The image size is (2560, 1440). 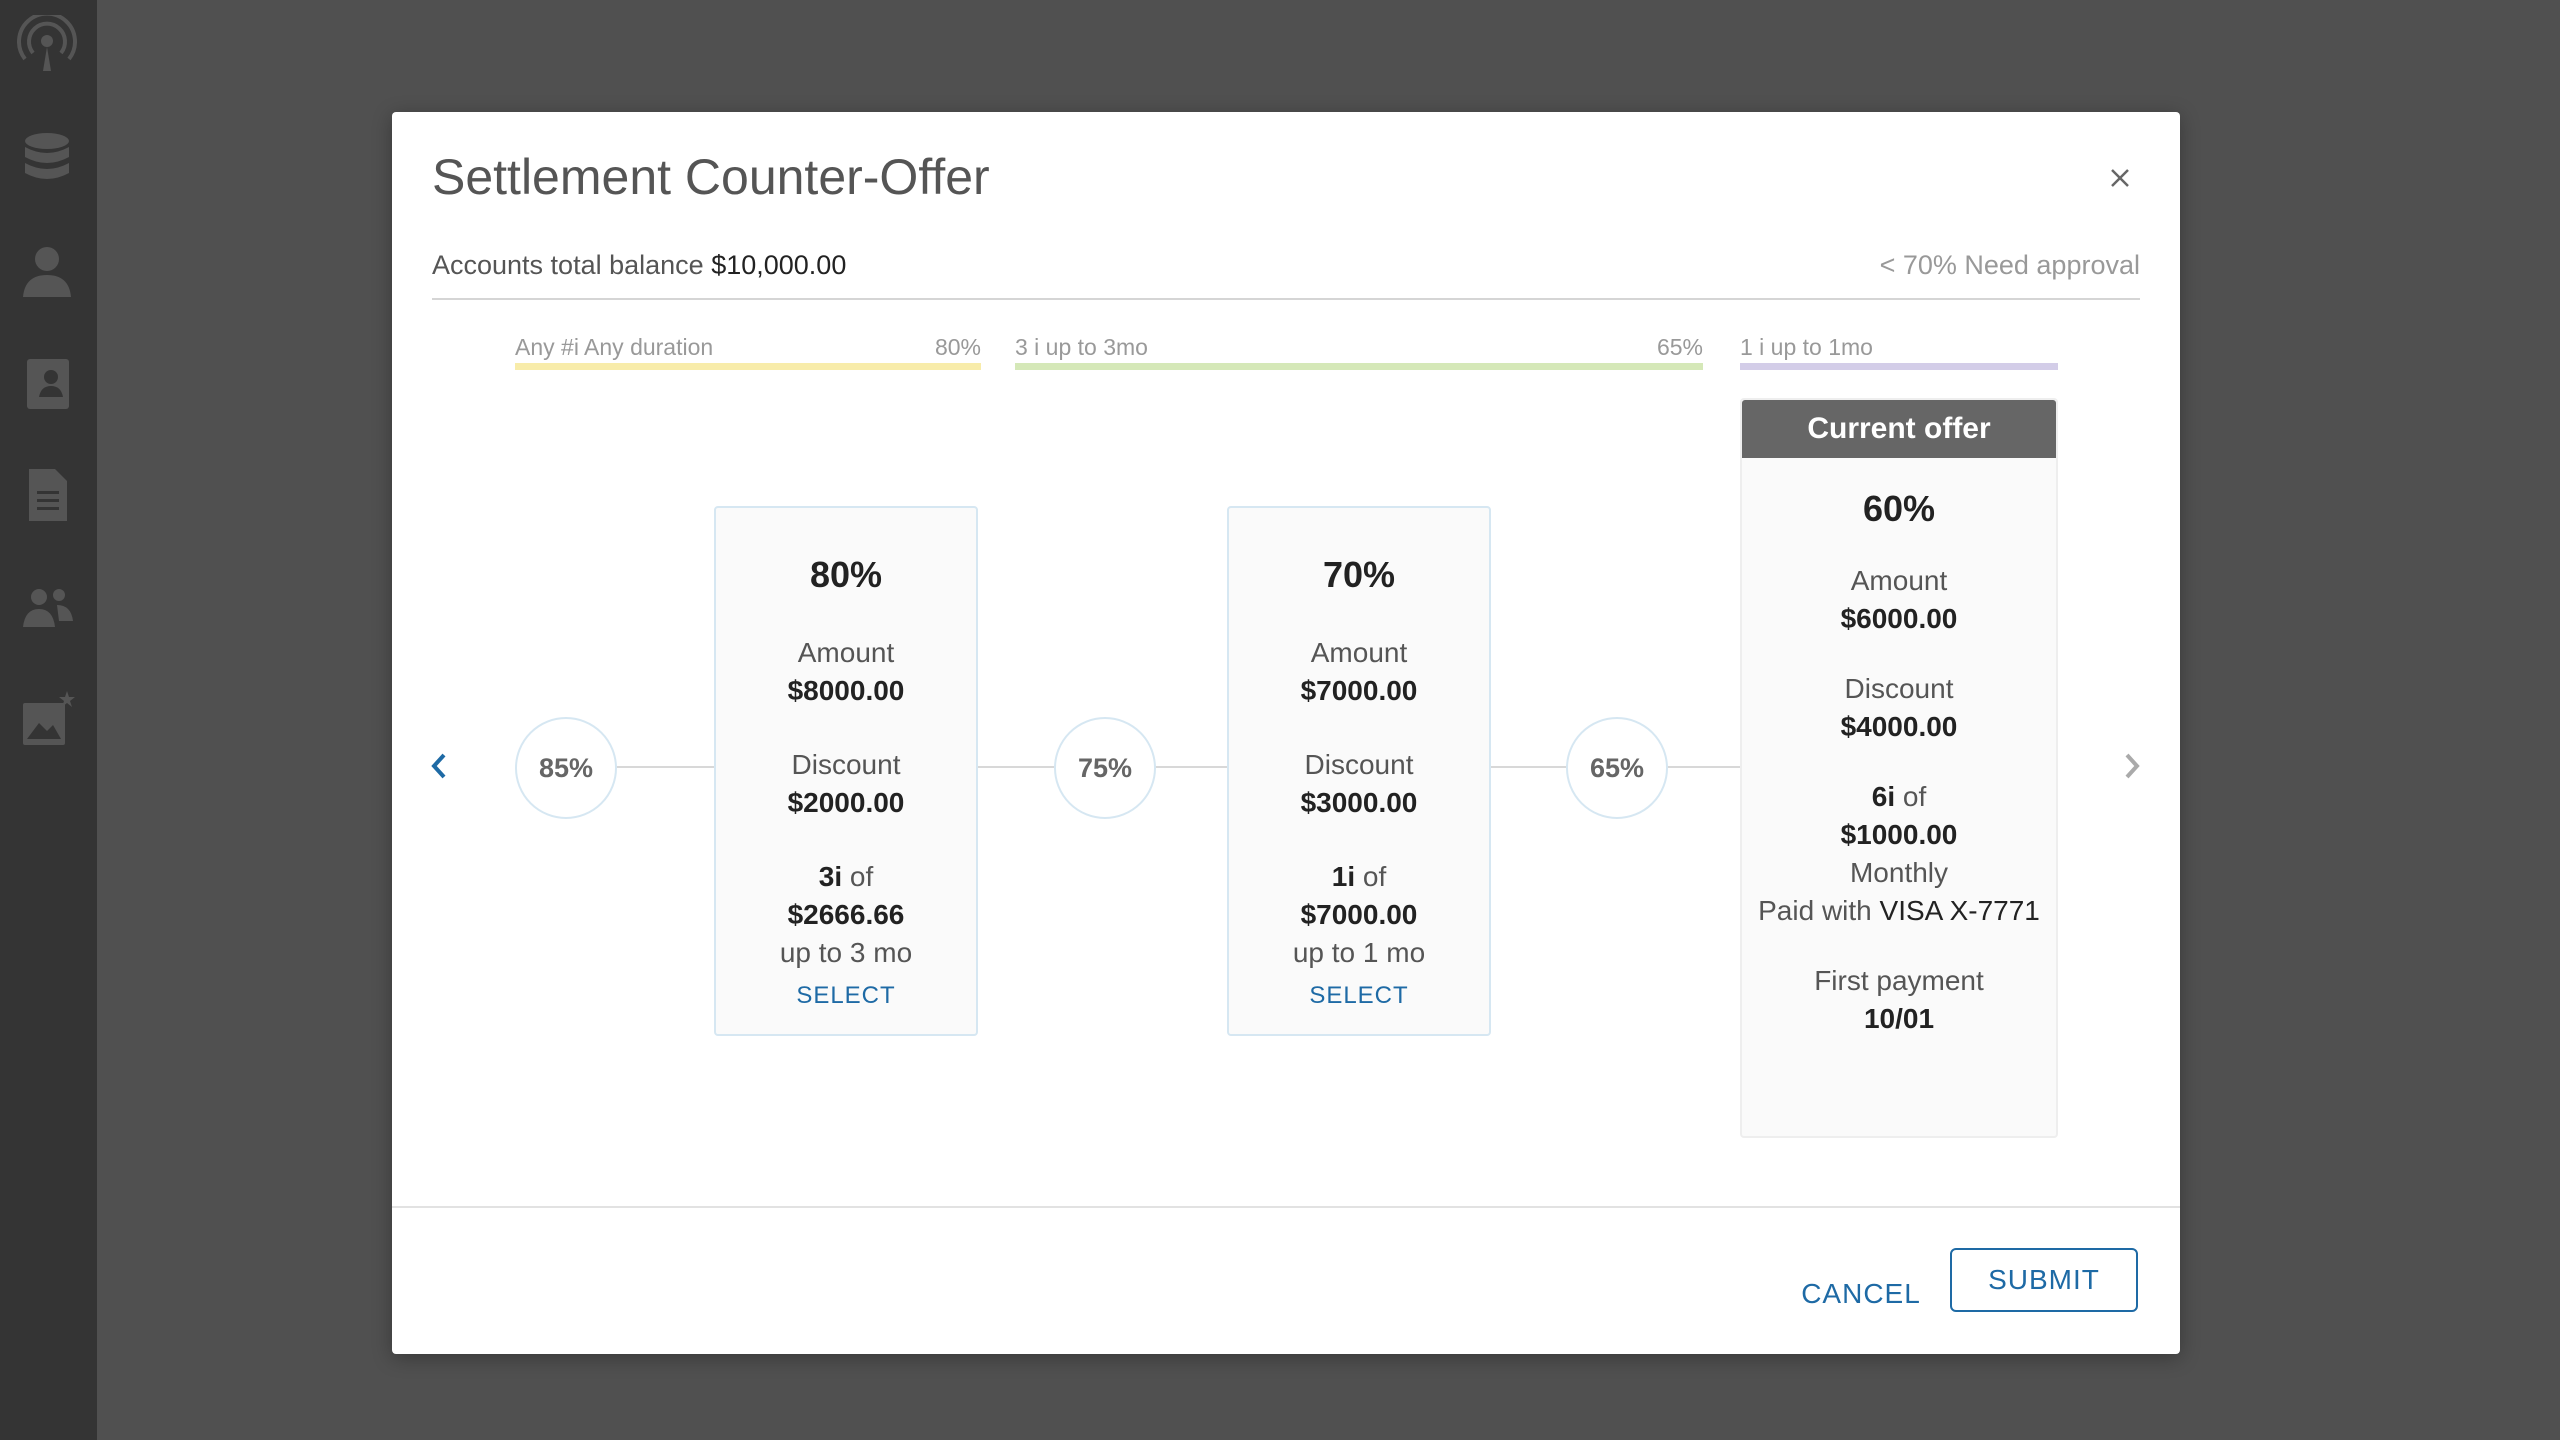 I want to click on document-icon, so click(x=47, y=495).